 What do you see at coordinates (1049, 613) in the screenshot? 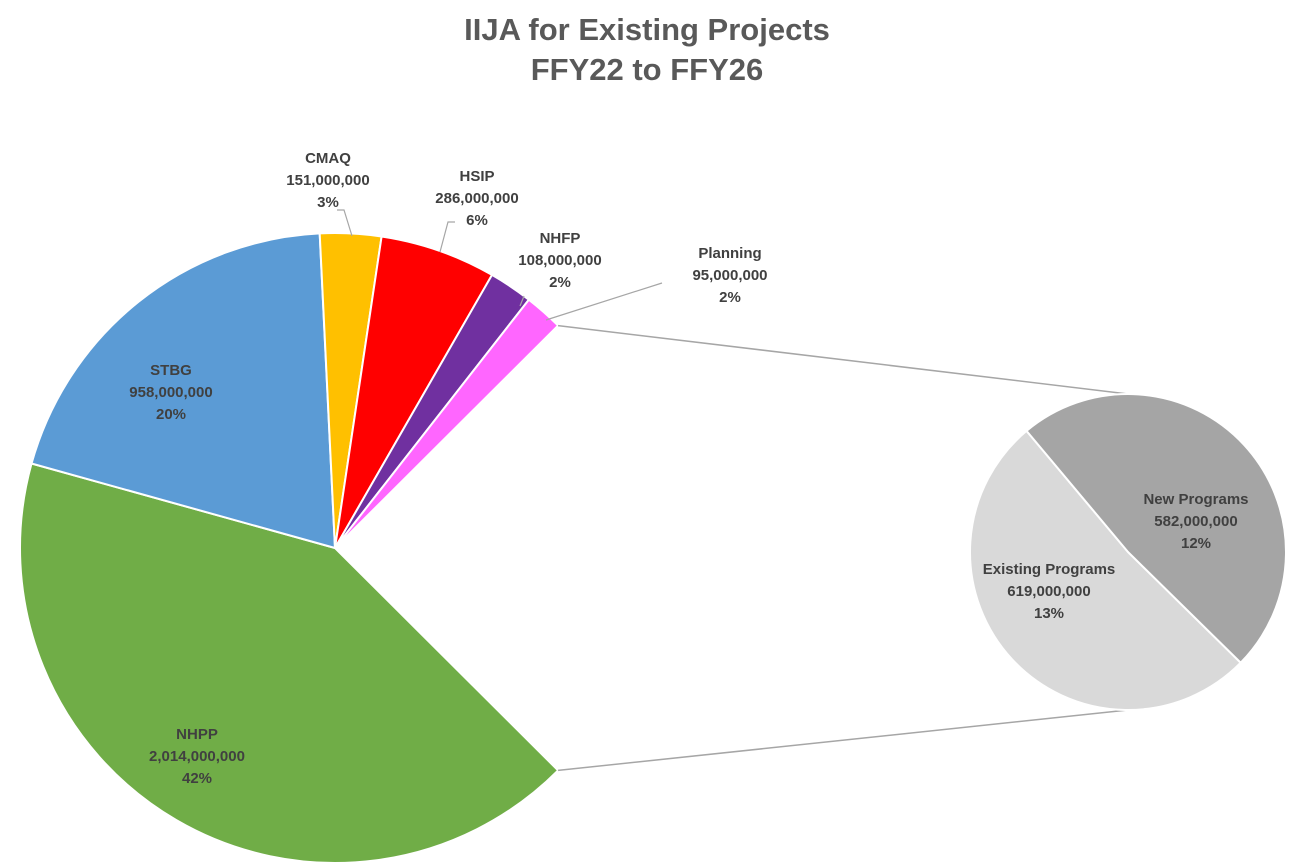
I see `data-label-percent: 13%` at bounding box center [1049, 613].